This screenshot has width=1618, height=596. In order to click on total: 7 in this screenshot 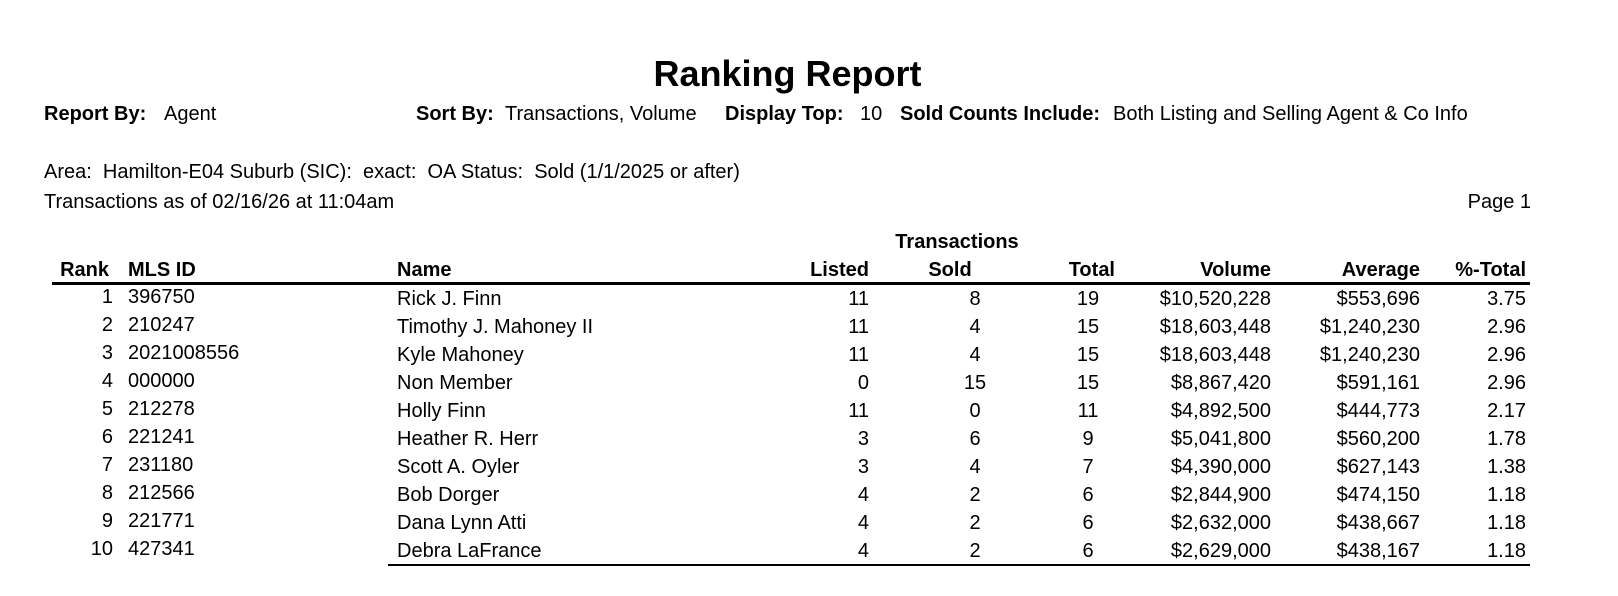, I will do `click(1088, 467)`.